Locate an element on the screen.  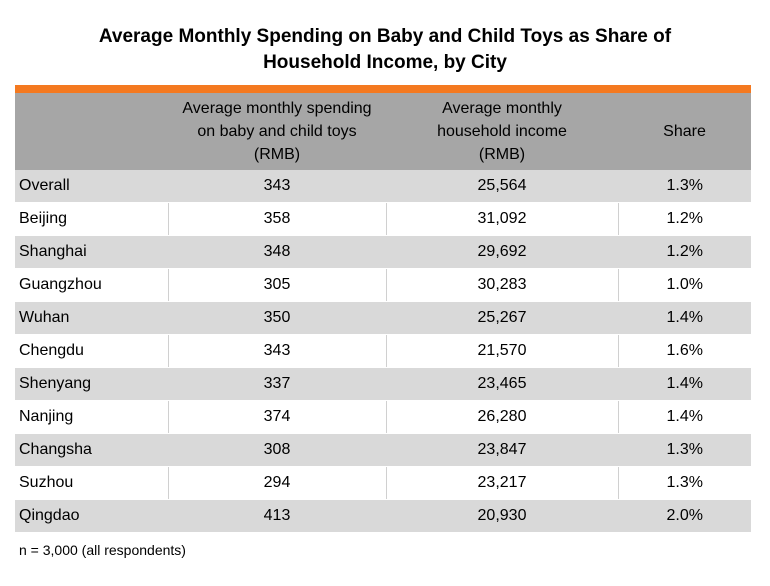
table-row: Guangzhou 305 30,283 1.0% is located at coordinates (383, 285).